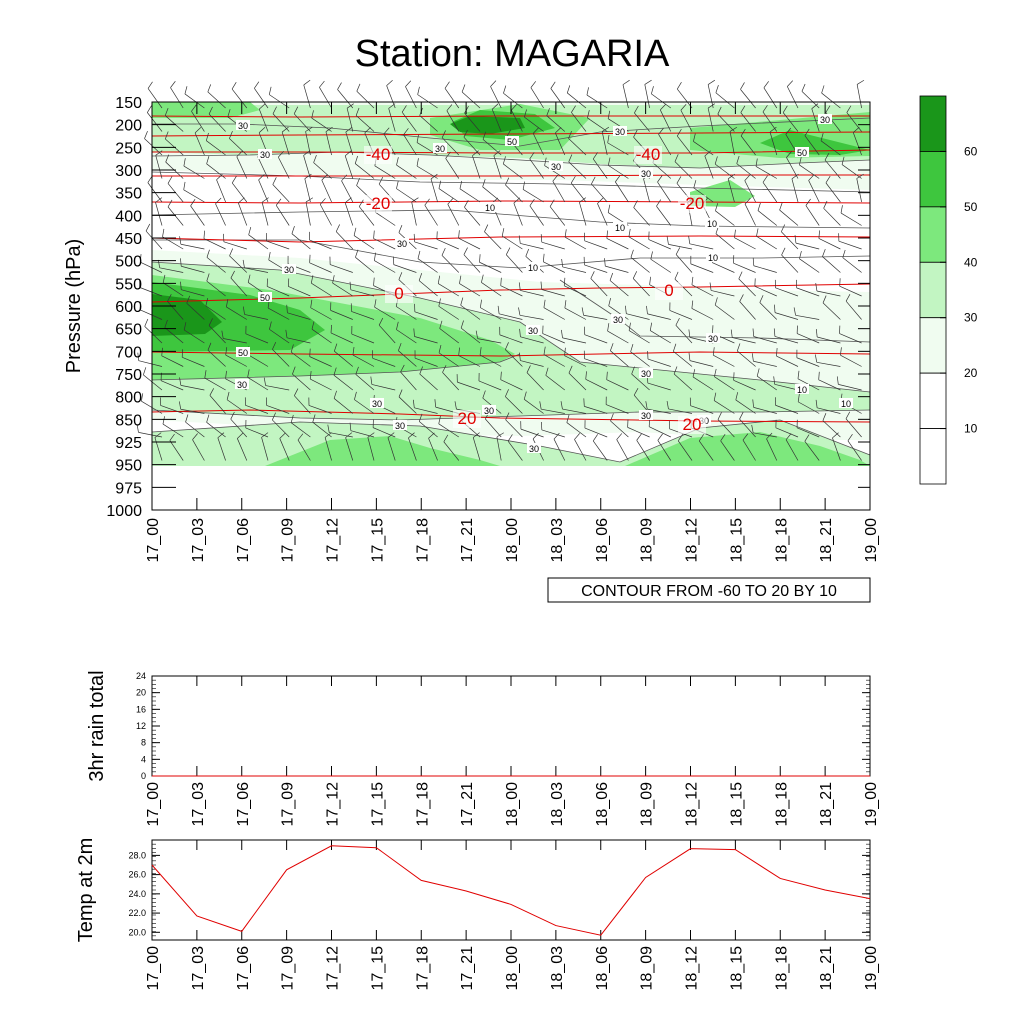 The width and height of the screenshot is (1024, 1029). Describe the element at coordinates (86, 890) in the screenshot. I see `temp-axis-label: Temp at 2m` at that location.